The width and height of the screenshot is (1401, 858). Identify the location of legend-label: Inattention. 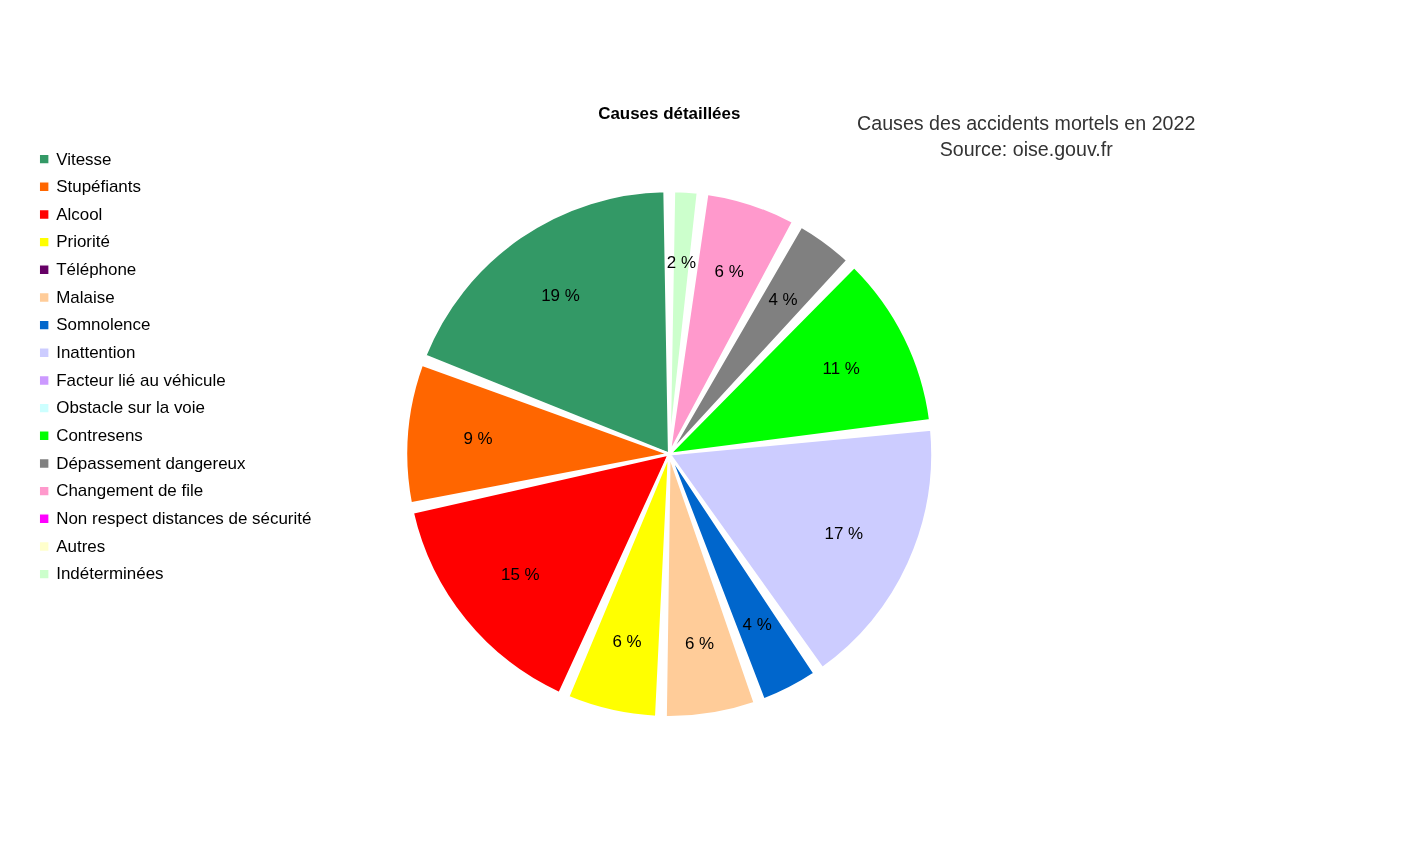
(96, 353).